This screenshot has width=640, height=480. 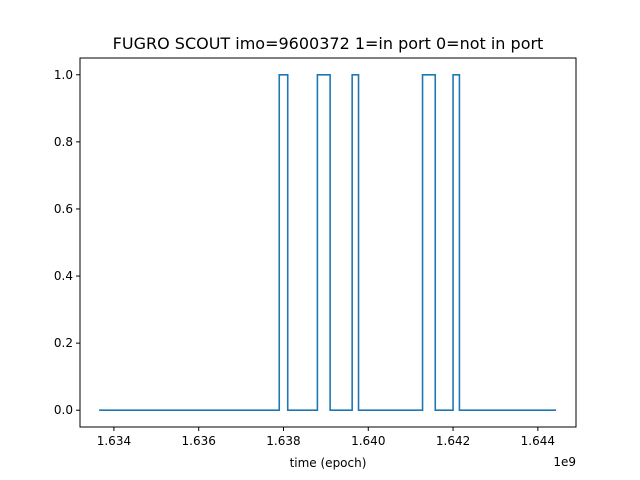 I want to click on x-tick-label: 1.640, so click(x=368, y=441).